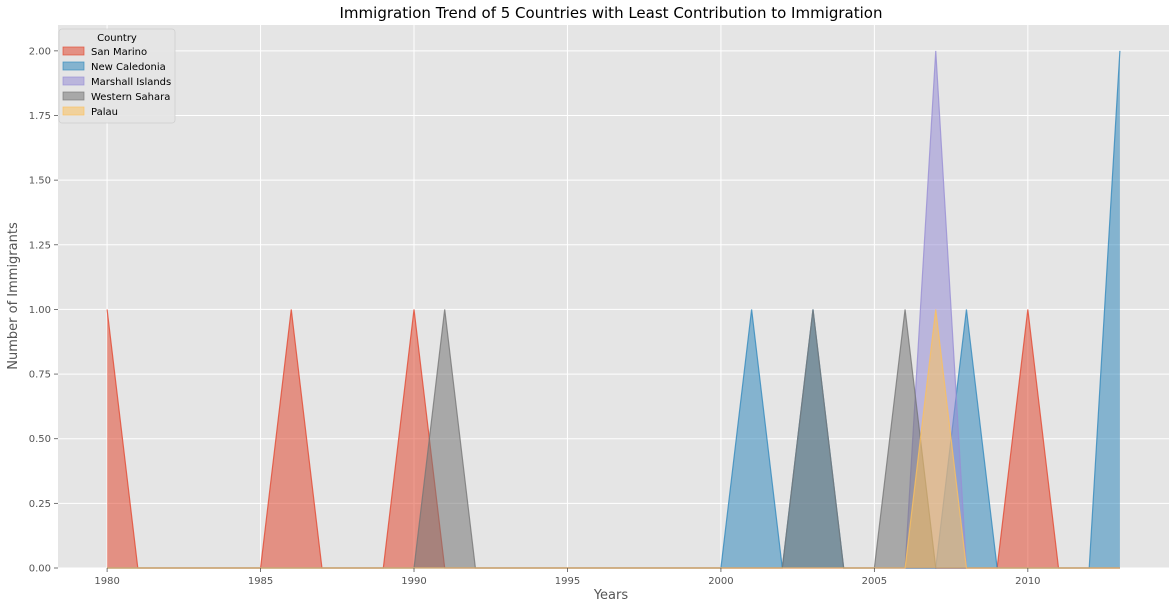  What do you see at coordinates (720, 581) in the screenshot?
I see `x-tick-label: 2000` at bounding box center [720, 581].